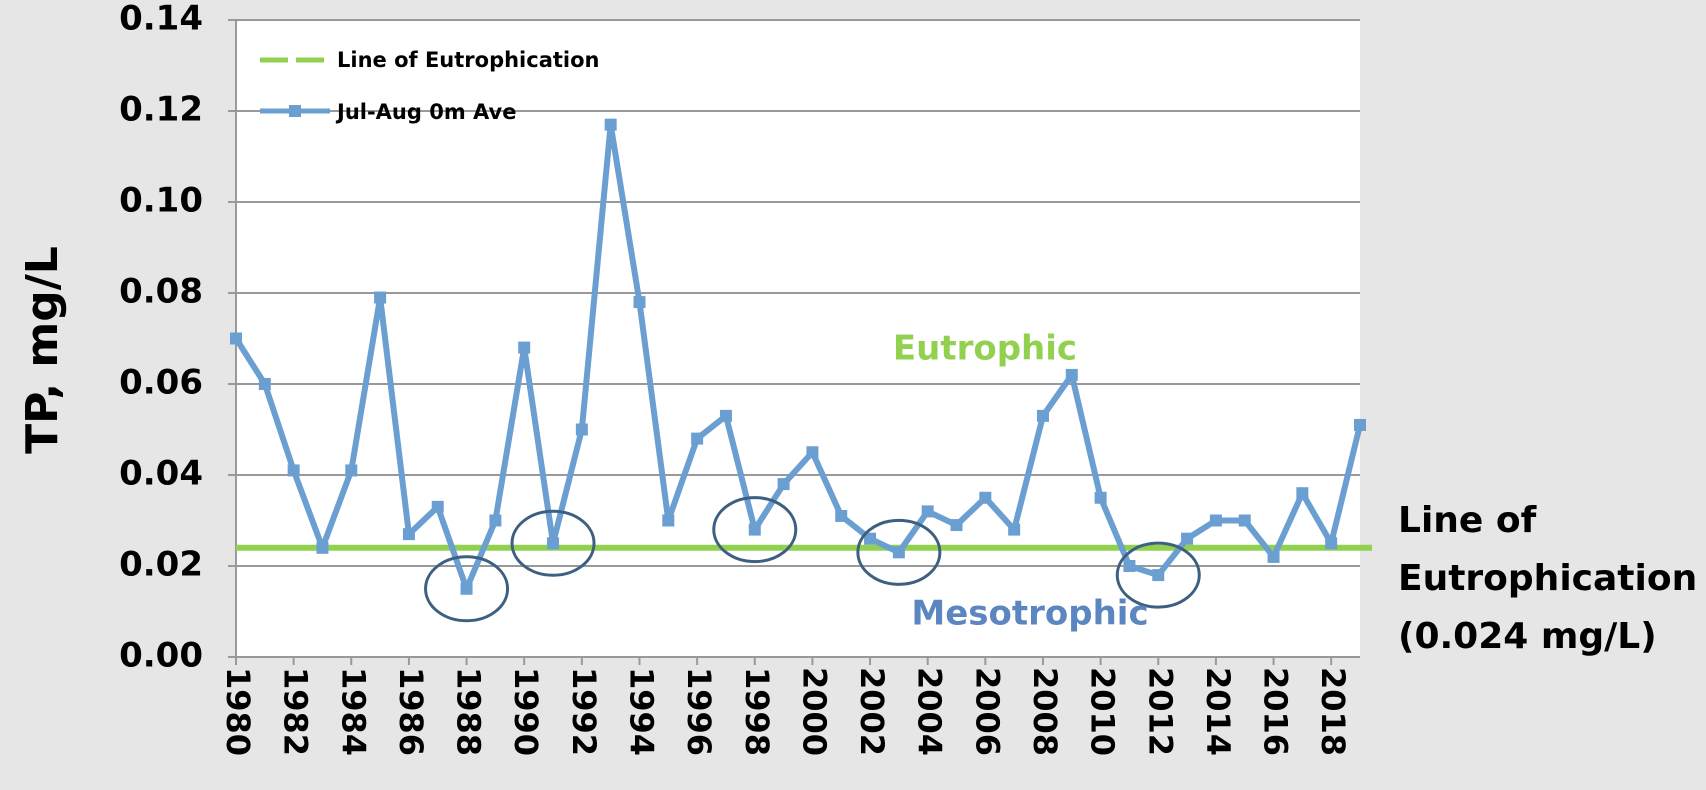  What do you see at coordinates (161, 110) in the screenshot?
I see `y-tick-label: 0.12` at bounding box center [161, 110].